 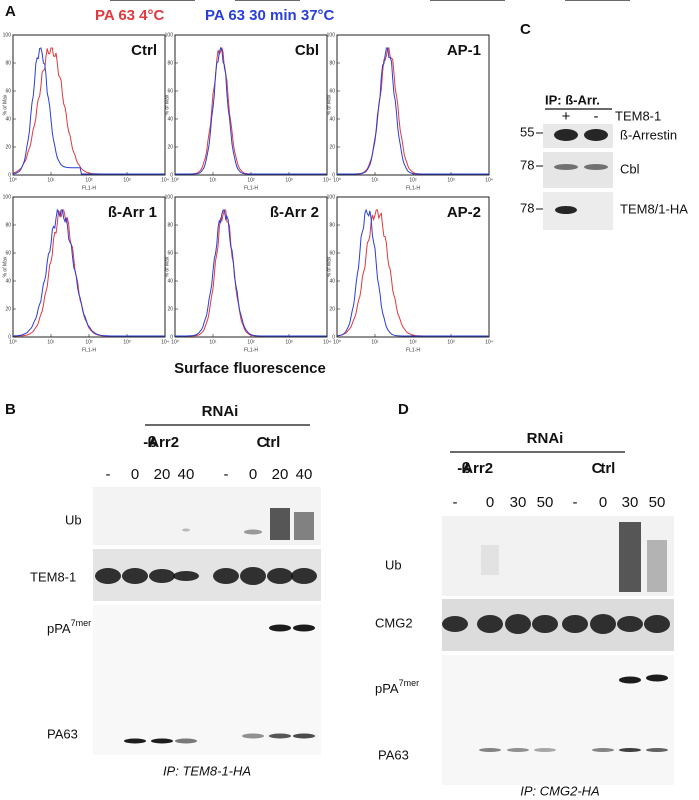 I want to click on panel-label: B, so click(x=10, y=409).